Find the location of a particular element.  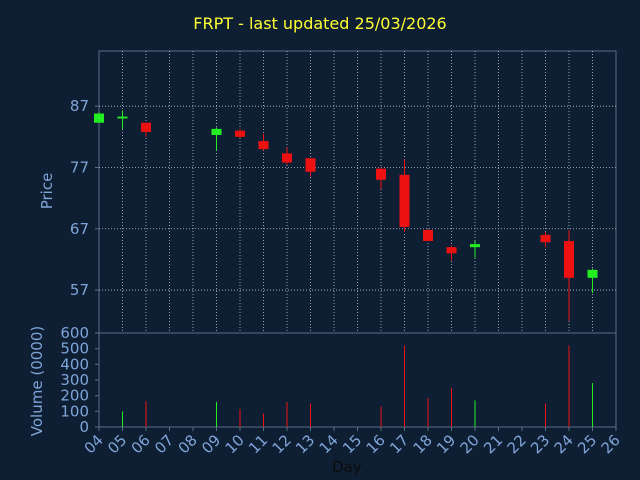

volume-tick-label: 400 is located at coordinates (74, 364).